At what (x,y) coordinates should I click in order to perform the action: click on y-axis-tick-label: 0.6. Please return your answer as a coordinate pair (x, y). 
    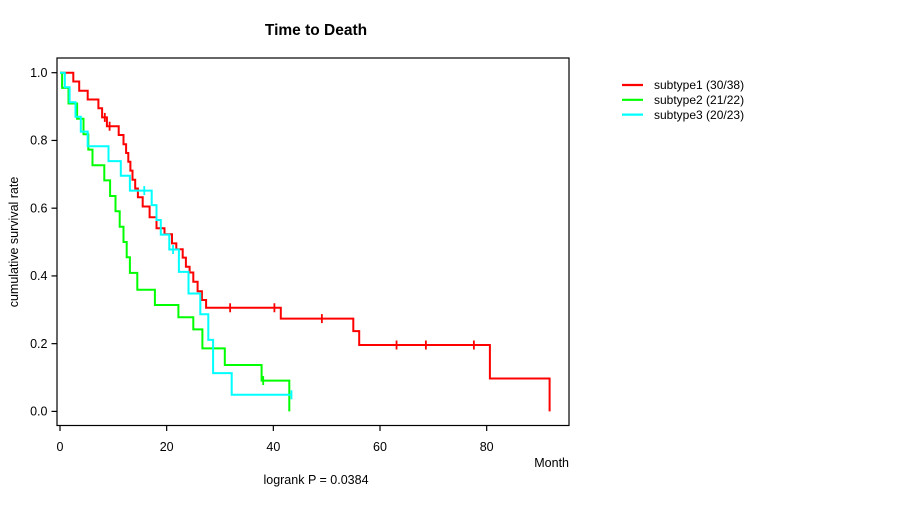
    Looking at the image, I should click on (38, 208).